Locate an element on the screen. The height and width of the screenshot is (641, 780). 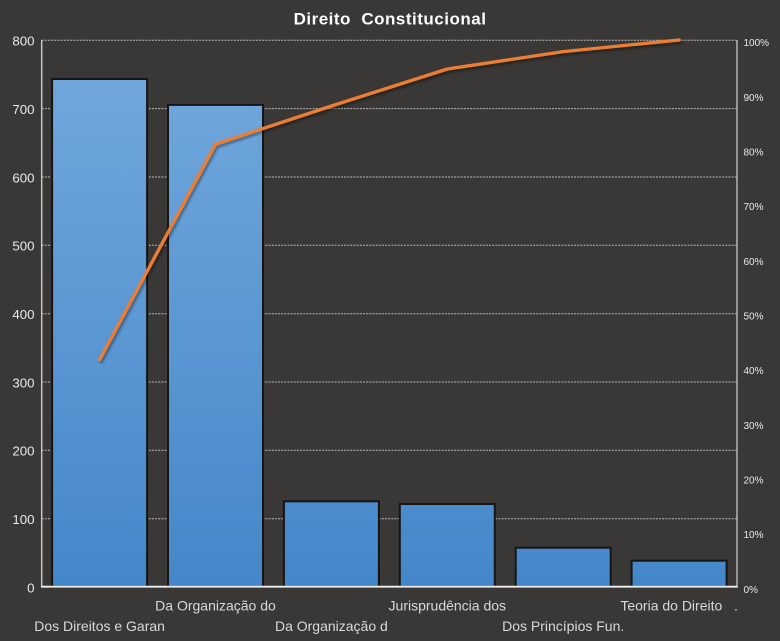
svg-text: Dos Direitos e Garan is located at coordinates (99, 626).